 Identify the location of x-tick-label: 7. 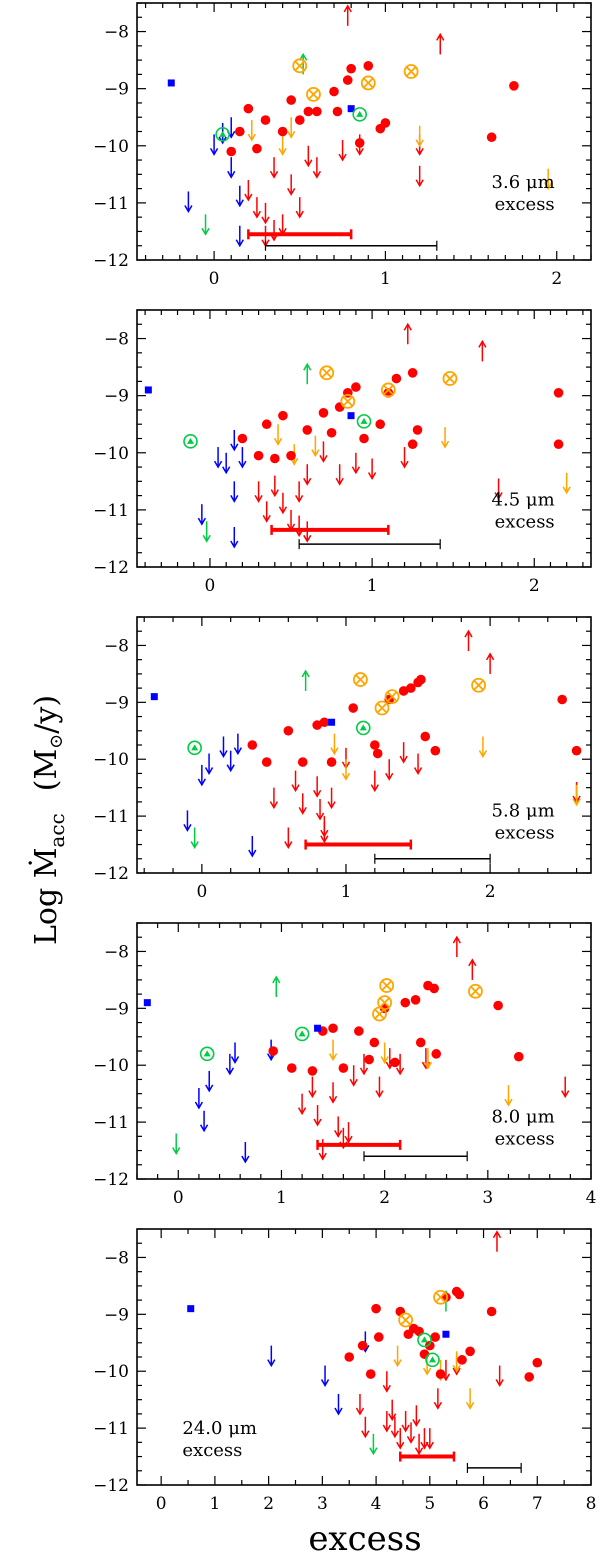
(537, 1504).